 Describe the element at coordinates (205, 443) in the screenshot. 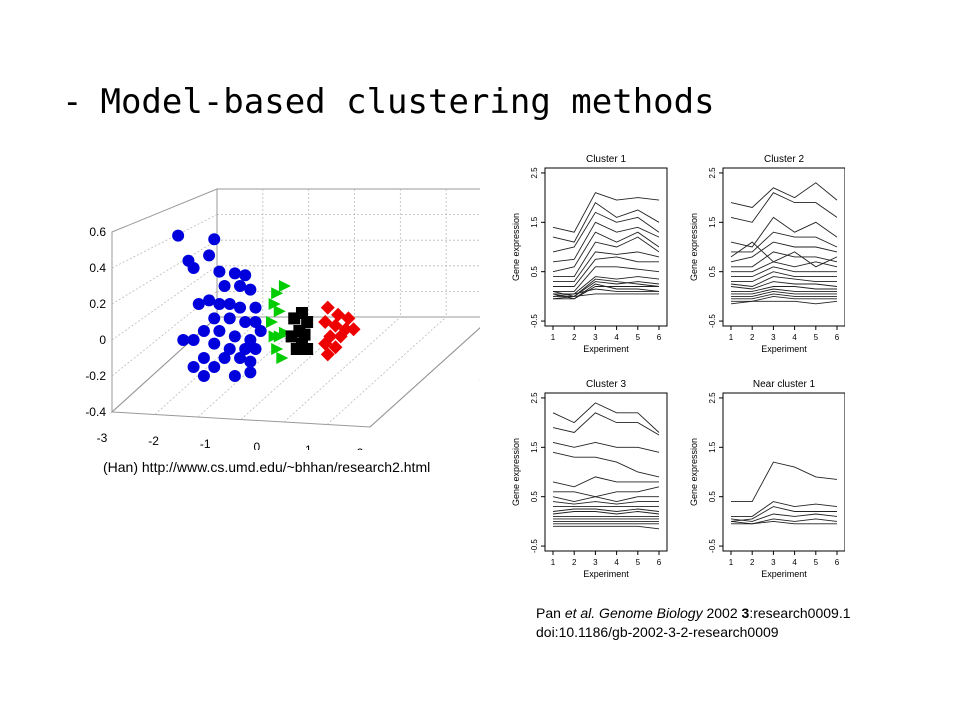

I see `x-tick-label: -1` at that location.